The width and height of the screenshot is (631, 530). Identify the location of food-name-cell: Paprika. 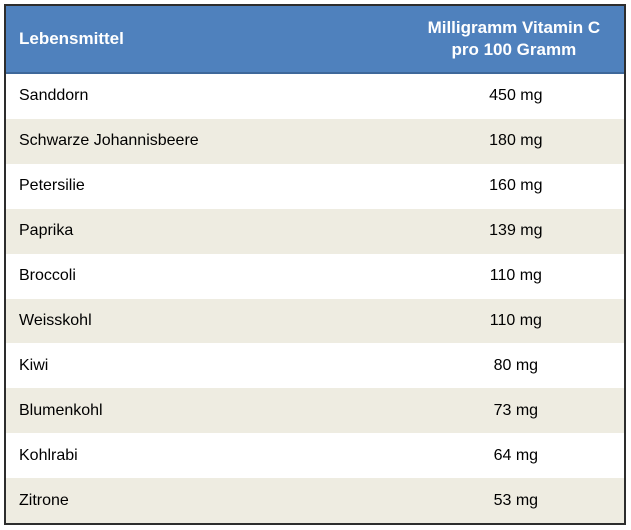
(46, 231).